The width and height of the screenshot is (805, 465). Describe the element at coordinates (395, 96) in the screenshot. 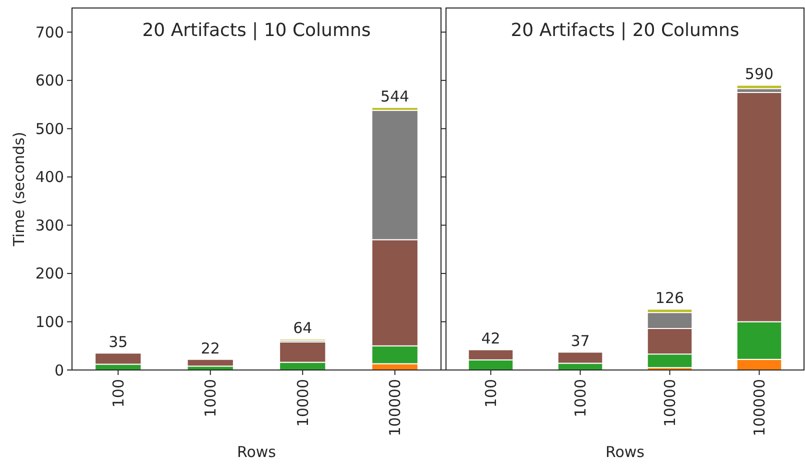

I see `total-label: 544` at that location.